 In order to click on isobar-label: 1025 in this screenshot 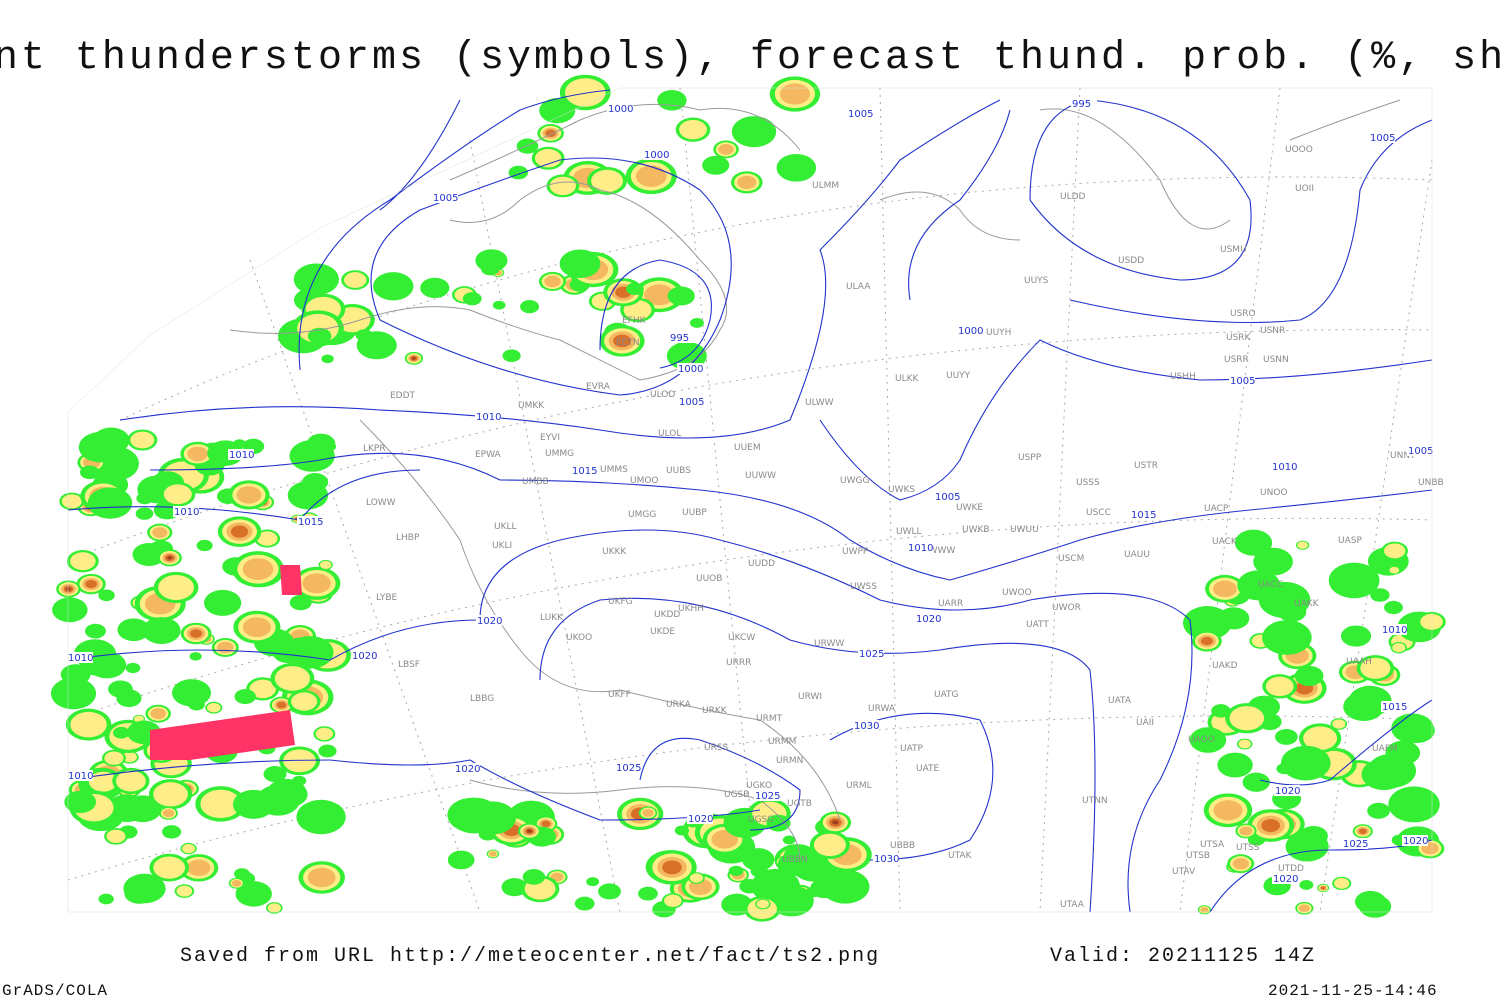, I will do `click(871, 654)`.